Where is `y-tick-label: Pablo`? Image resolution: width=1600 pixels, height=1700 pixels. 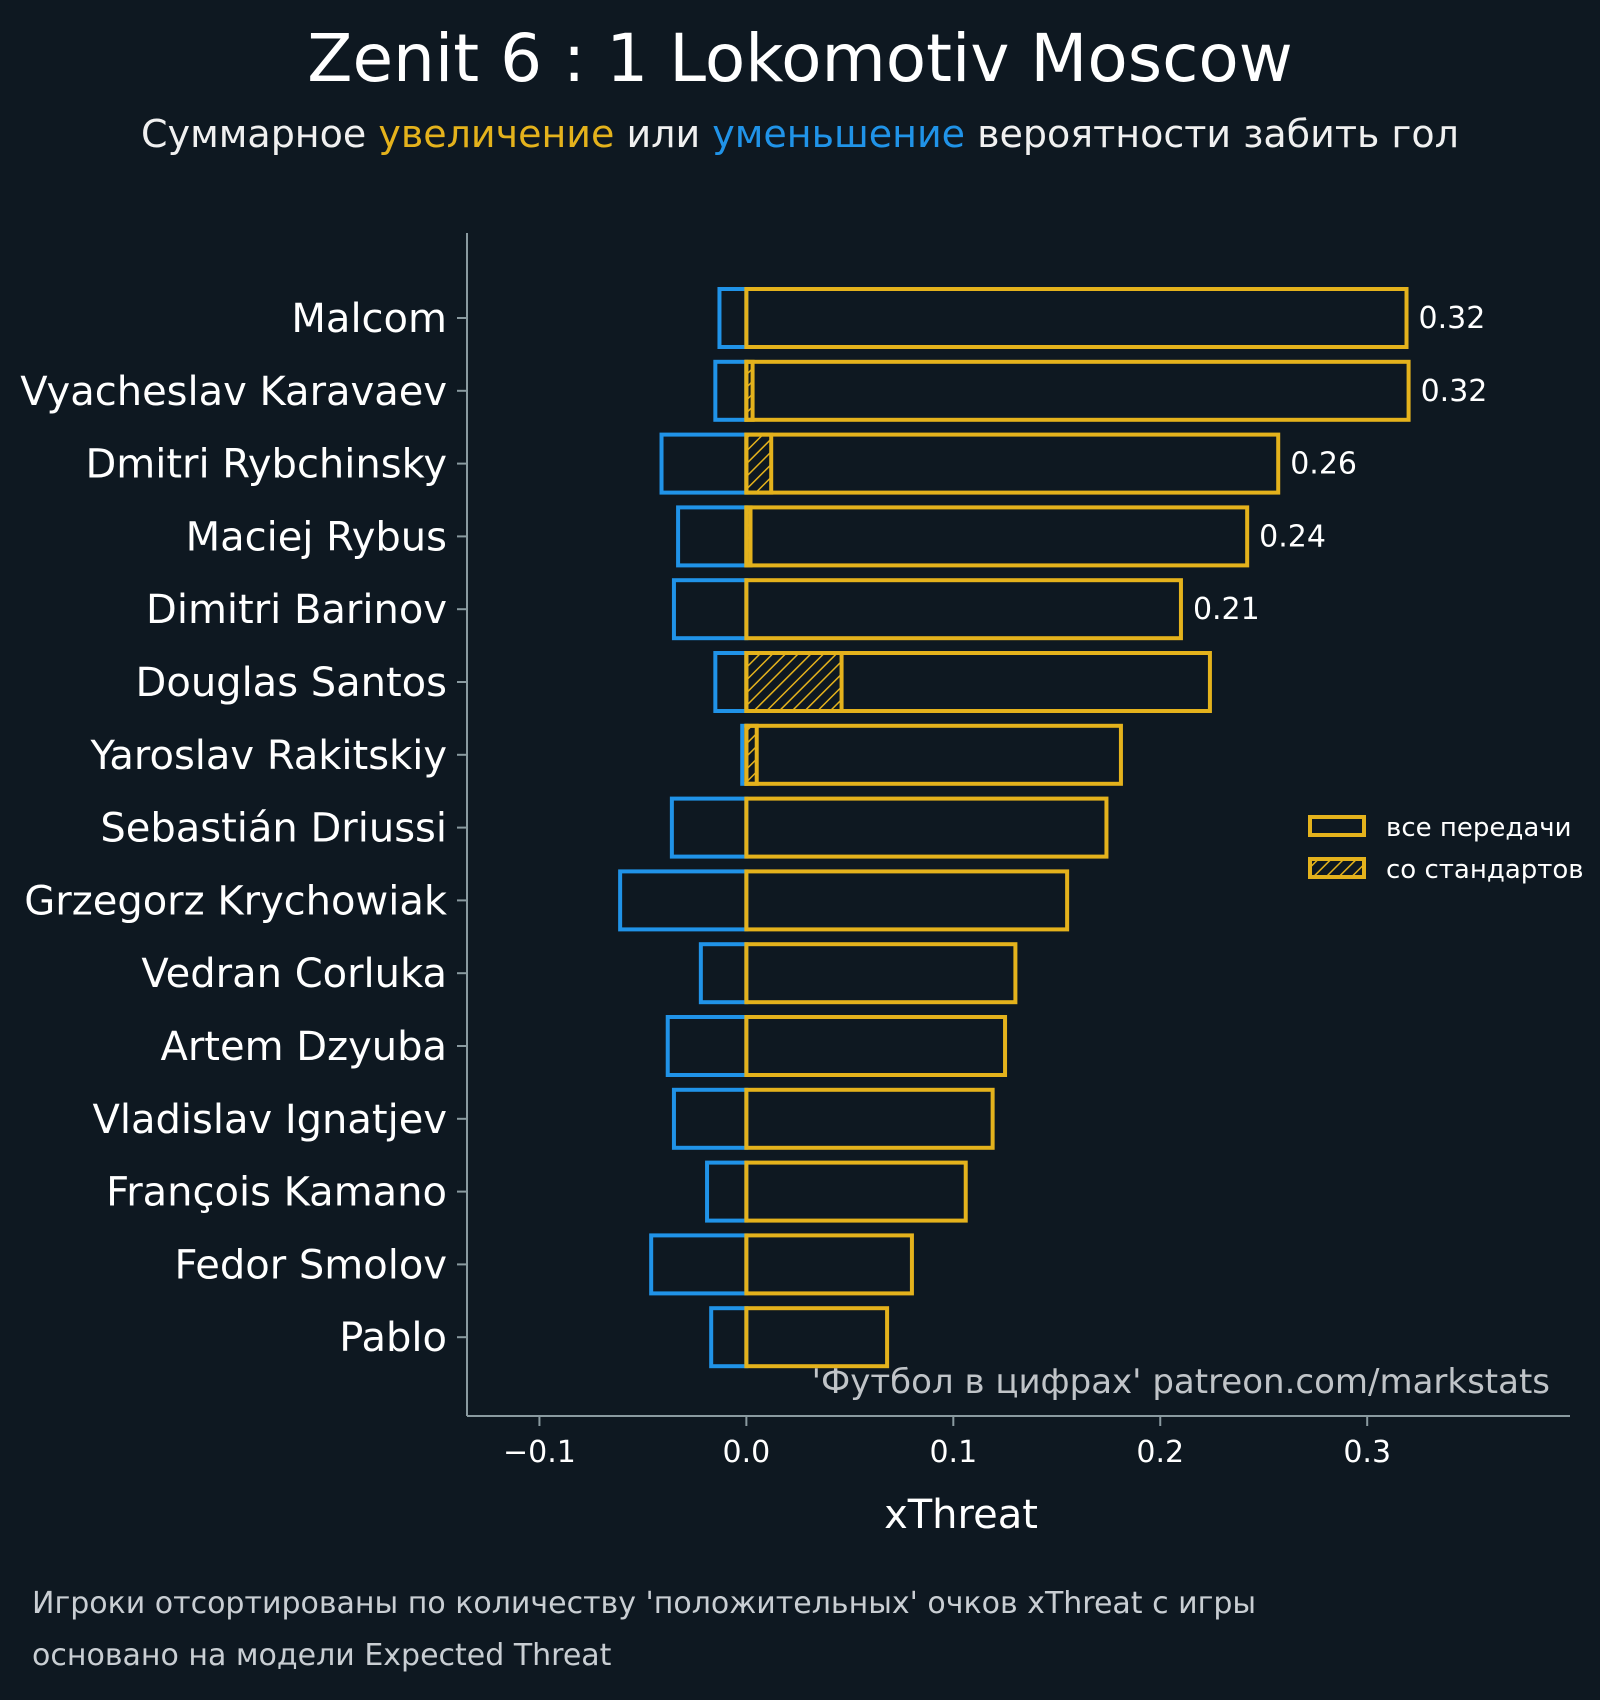
y-tick-label: Pablo is located at coordinates (393, 1338).